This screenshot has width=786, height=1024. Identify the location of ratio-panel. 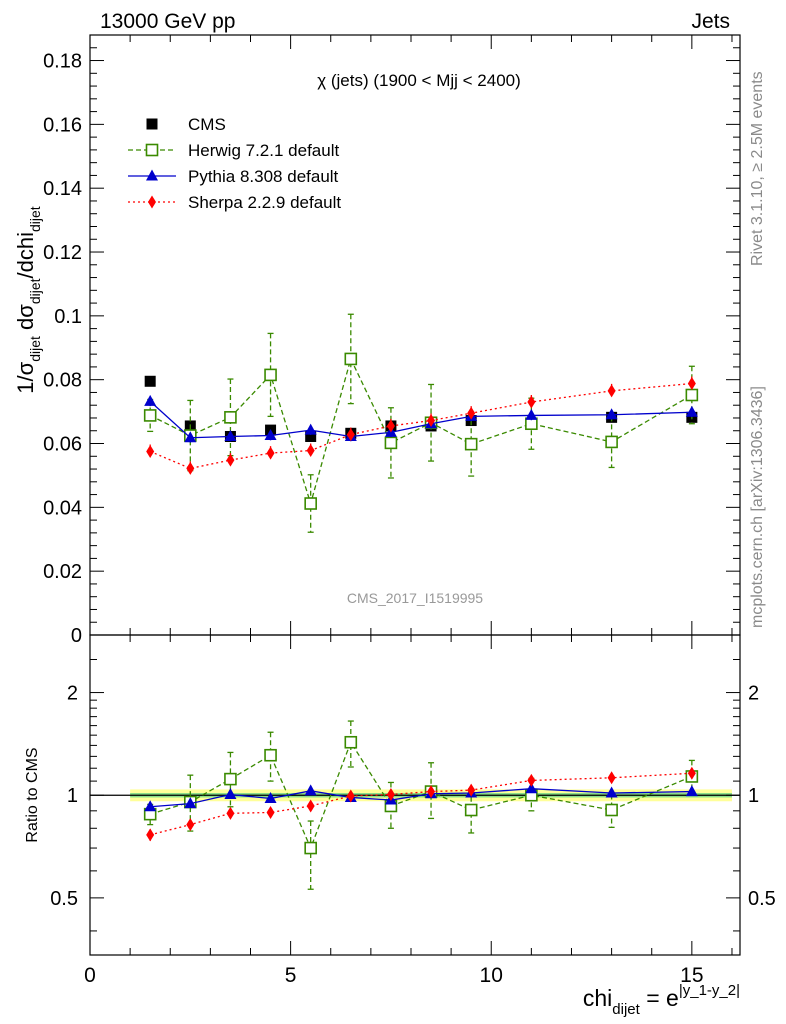
(421, 805).